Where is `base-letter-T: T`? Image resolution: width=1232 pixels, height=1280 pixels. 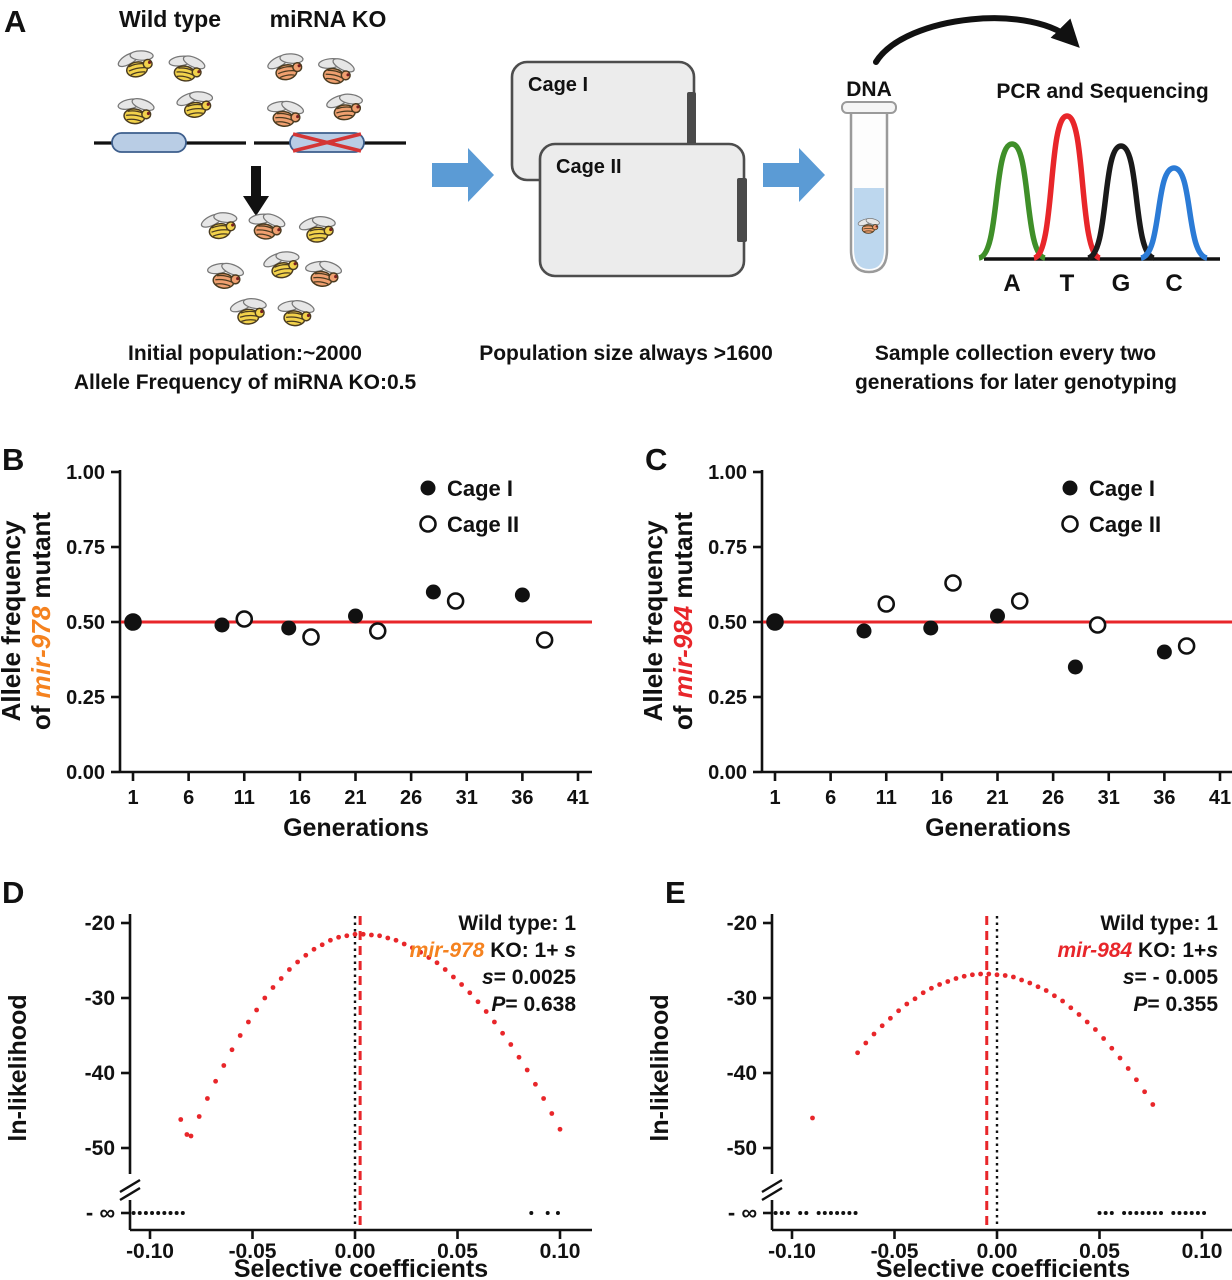
base-letter-T: T is located at coordinates (1067, 283).